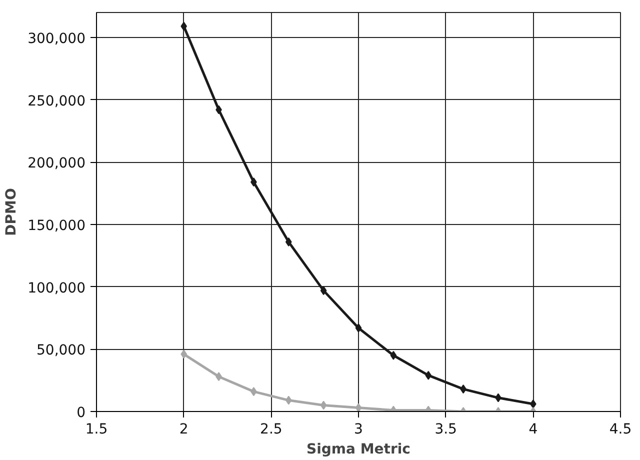  I want to click on y-tick-label: 50,000, so click(61, 350).